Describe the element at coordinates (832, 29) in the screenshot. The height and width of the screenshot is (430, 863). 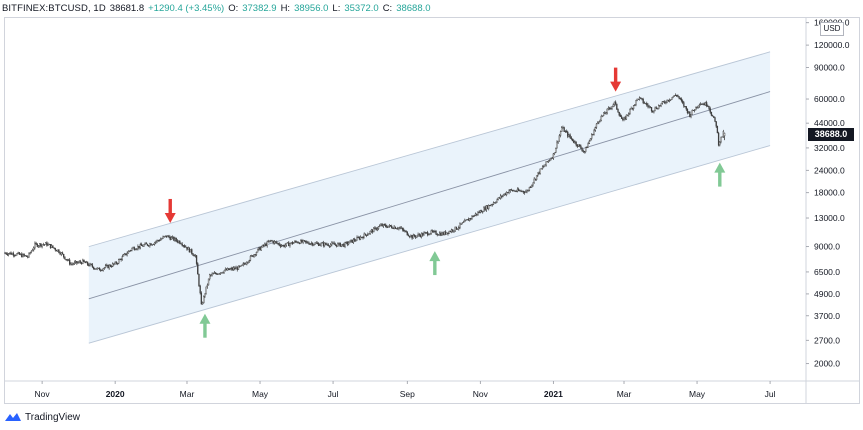
I see `currency-button: USD` at that location.